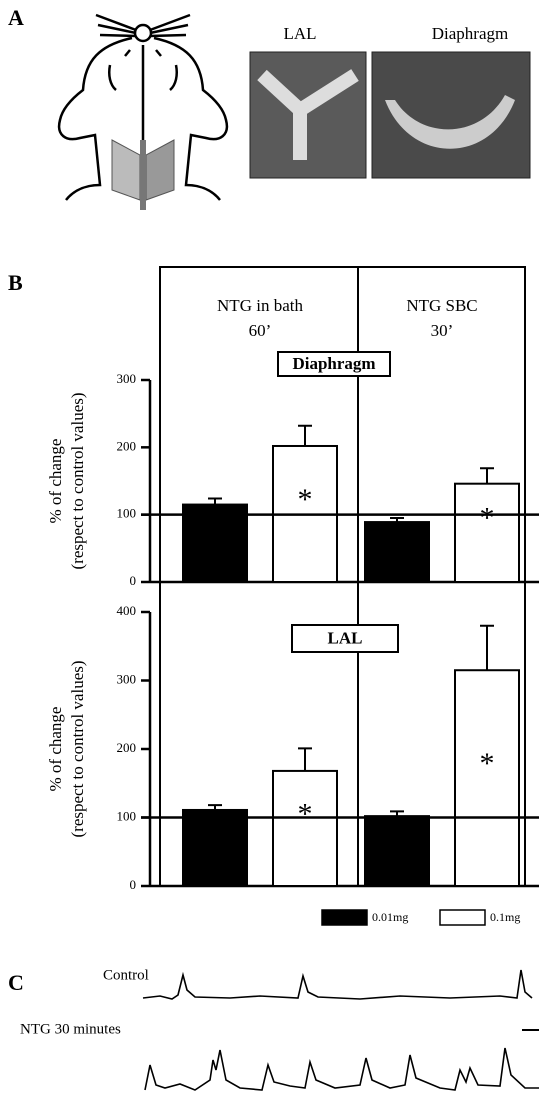  What do you see at coordinates (143, 175) in the screenshot?
I see `probe` at bounding box center [143, 175].